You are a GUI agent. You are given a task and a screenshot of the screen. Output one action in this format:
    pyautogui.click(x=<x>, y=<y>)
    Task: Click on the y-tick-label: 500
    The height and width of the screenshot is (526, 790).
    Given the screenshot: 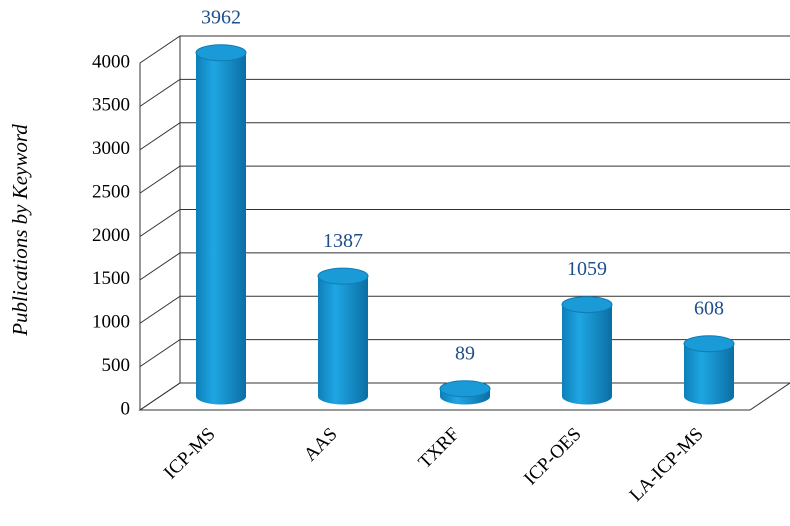 What is the action you would take?
    pyautogui.click(x=116, y=365)
    